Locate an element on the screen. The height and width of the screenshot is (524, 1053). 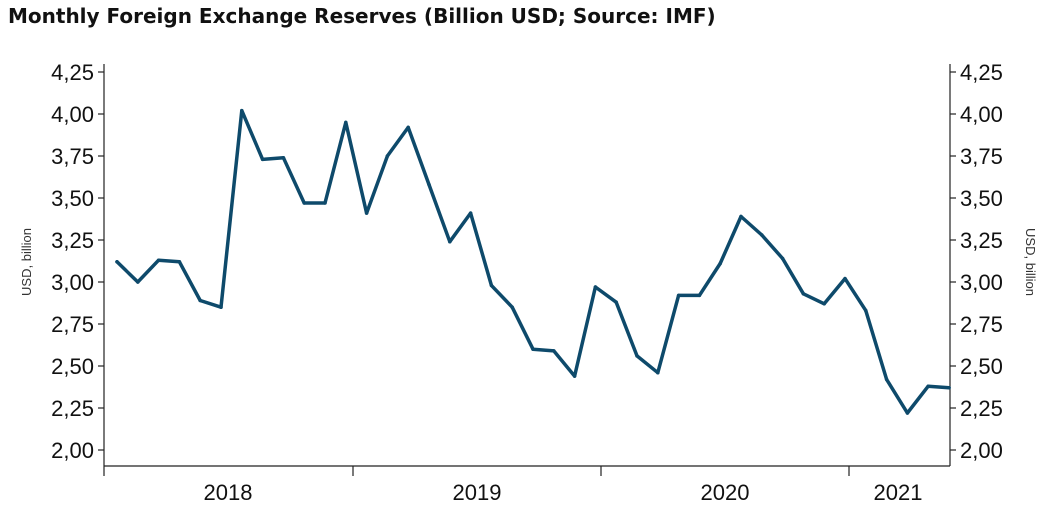
y-tick-label-left: 3,00 is located at coordinates (72, 282).